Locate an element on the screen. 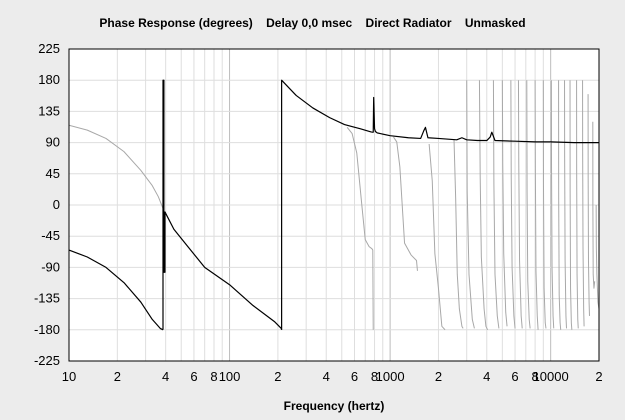 This screenshot has width=625, height=420. y-tick-label: -45 is located at coordinates (50, 235).